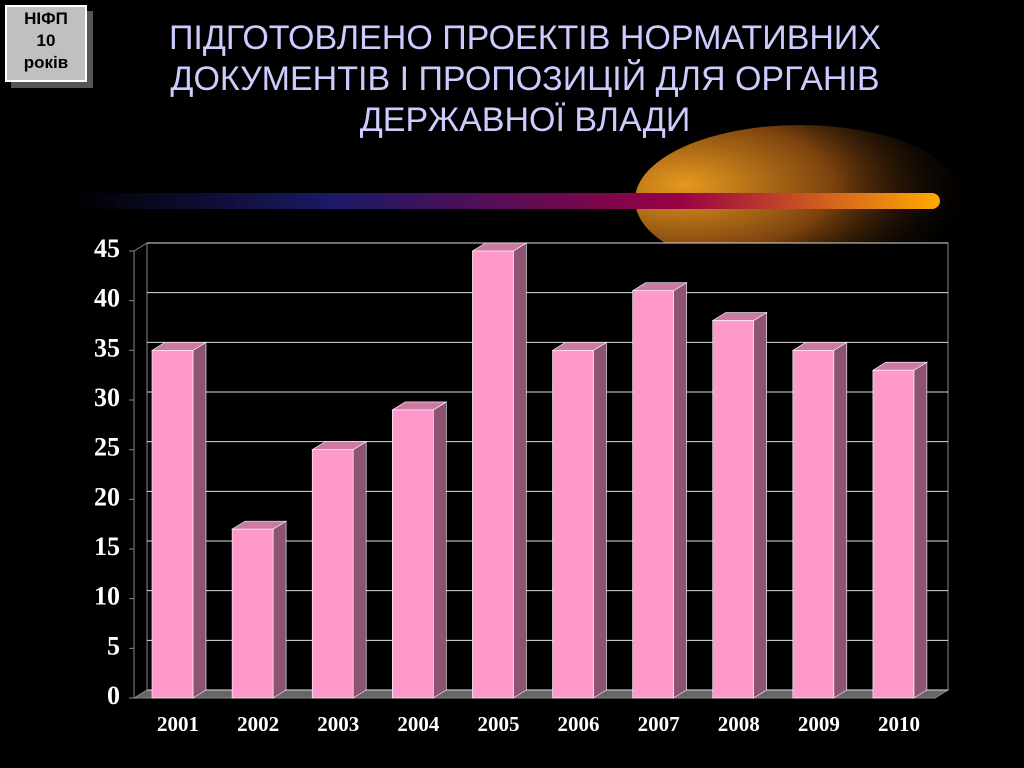 This screenshot has width=1024, height=768. I want to click on badge-text: 10, so click(46, 40).